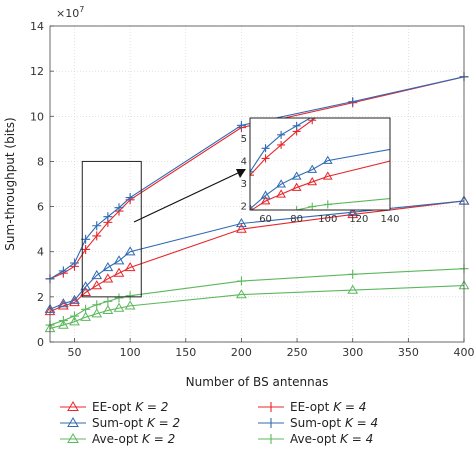  Describe the element at coordinates (329, 219) in the screenshot. I see `inset-x-ticks: 60 80 100 120 140` at that location.